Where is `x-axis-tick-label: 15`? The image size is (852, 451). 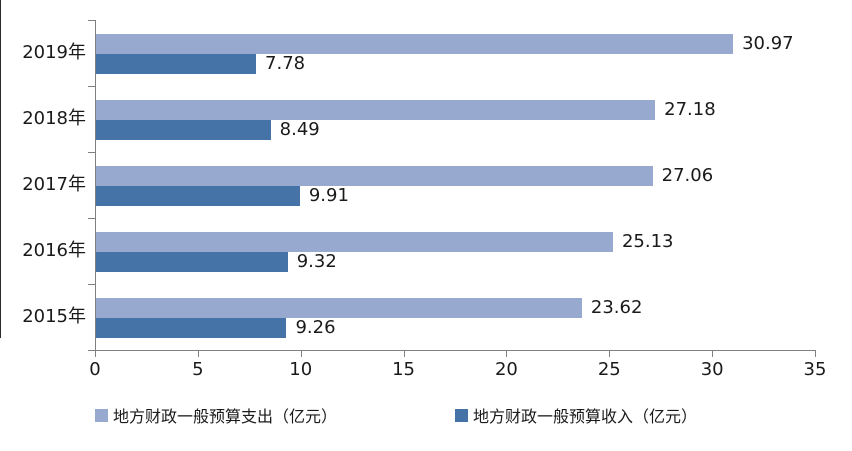
x-axis-tick-label: 15 is located at coordinates (404, 369).